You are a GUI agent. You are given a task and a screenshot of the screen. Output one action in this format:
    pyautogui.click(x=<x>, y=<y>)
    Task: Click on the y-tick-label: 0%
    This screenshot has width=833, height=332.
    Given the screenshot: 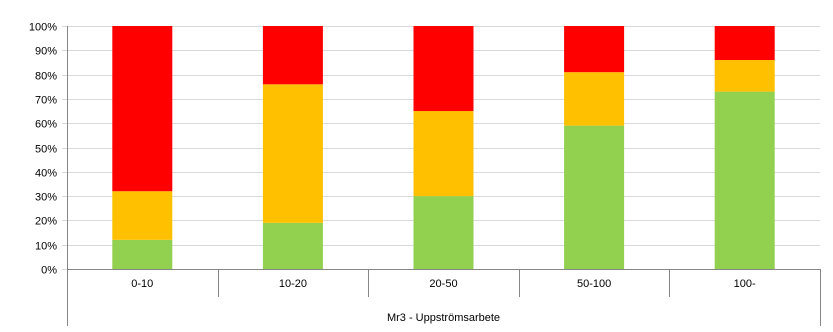 What is the action you would take?
    pyautogui.click(x=49, y=271)
    